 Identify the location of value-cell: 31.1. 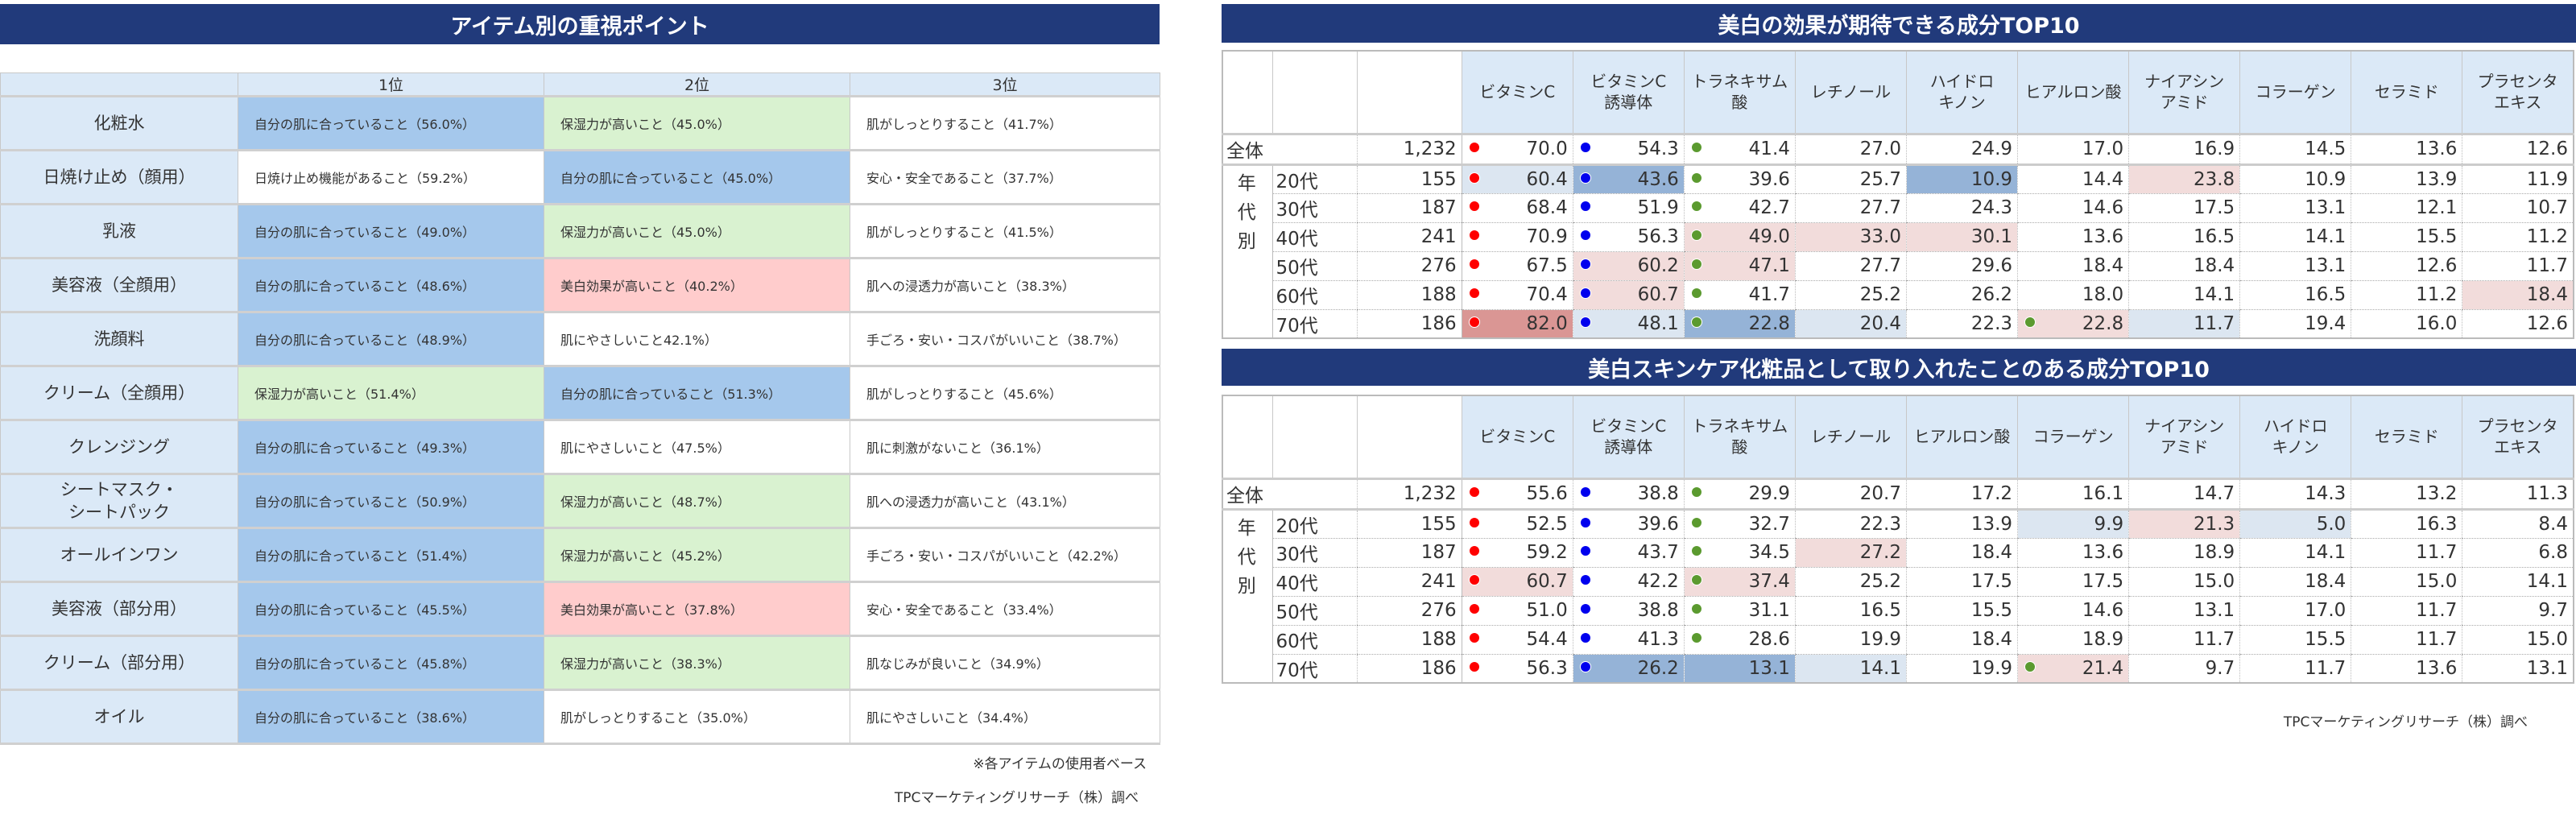
(1740, 611).